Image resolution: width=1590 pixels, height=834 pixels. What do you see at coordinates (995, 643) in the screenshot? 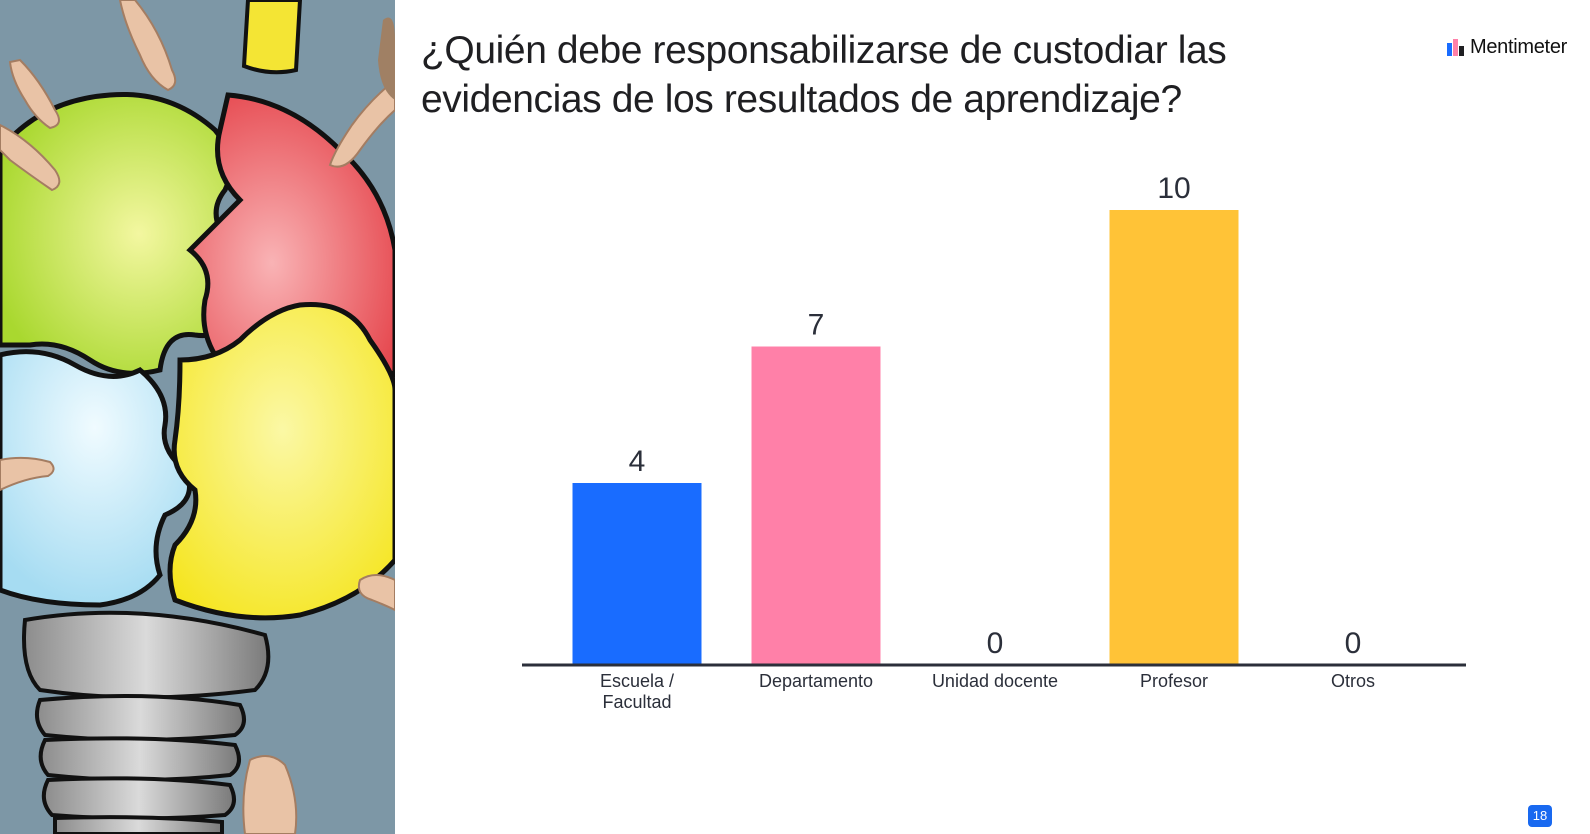
I see `value-label-2: 0` at bounding box center [995, 643].